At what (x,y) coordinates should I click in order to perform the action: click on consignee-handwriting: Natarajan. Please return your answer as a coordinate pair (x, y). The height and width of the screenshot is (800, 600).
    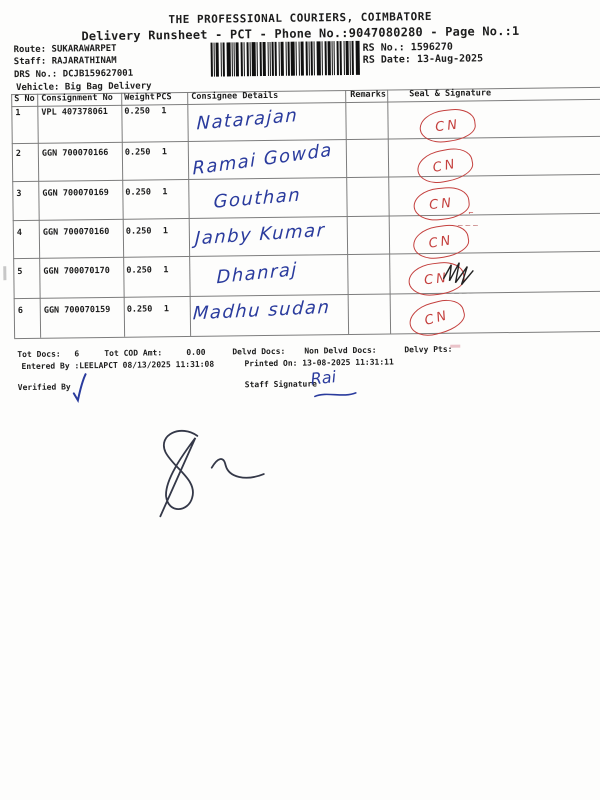
    Looking at the image, I should click on (247, 119).